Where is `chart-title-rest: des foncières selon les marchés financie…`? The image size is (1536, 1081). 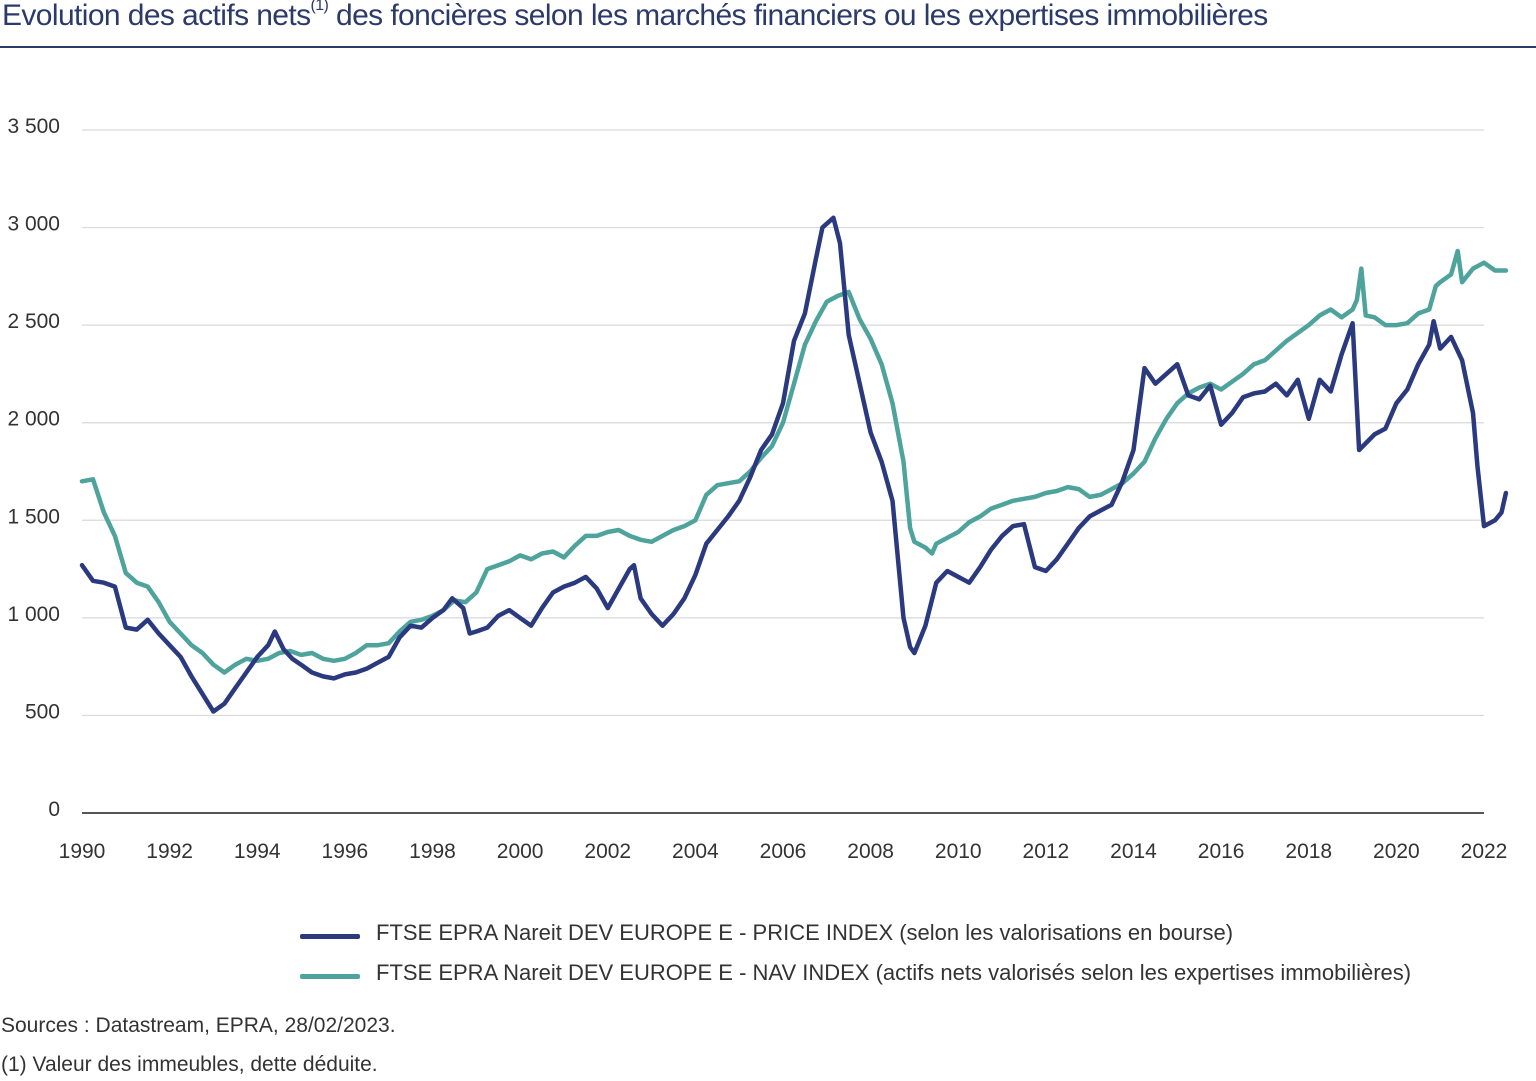
chart-title-rest: des foncières selon les marchés financie… is located at coordinates (798, 16).